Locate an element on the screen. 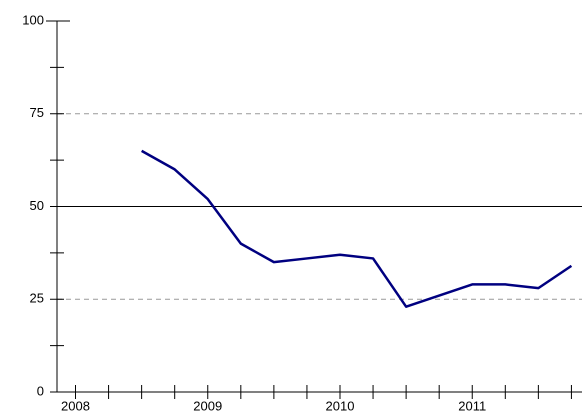 The width and height of the screenshot is (582, 415). y-tick-label: 0 is located at coordinates (40, 390).